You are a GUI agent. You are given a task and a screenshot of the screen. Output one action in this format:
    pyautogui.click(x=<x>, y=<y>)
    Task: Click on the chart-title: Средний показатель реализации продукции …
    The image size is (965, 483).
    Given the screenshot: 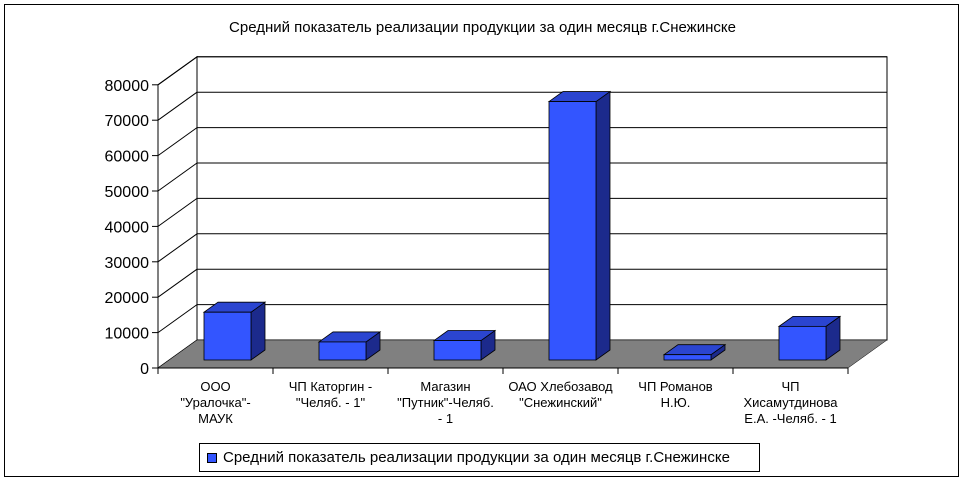 What is the action you would take?
    pyautogui.click(x=482, y=27)
    